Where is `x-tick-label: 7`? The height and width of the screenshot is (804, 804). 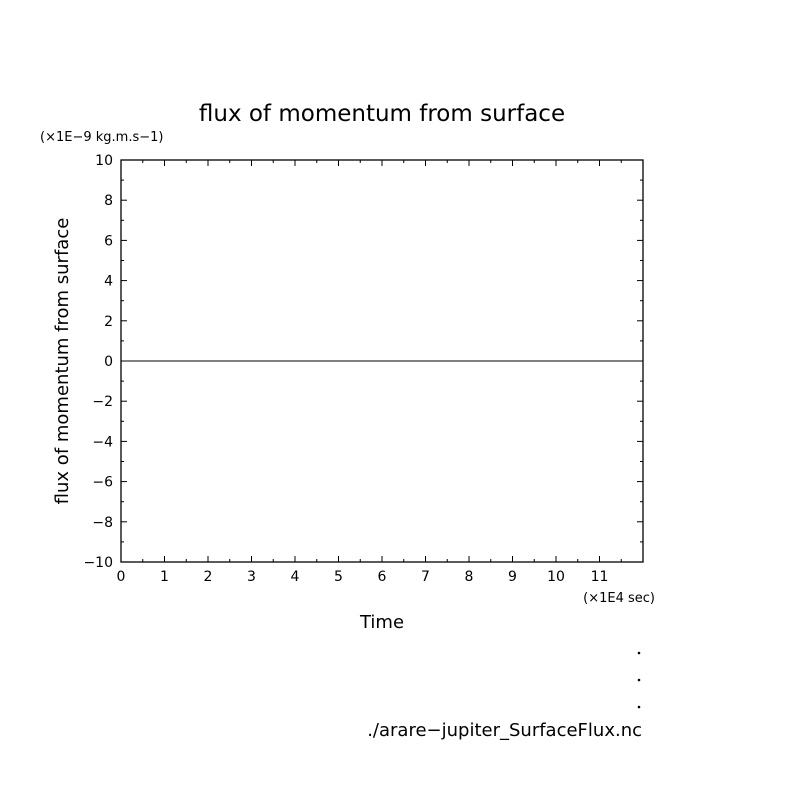
x-tick-label: 7 is located at coordinates (425, 577).